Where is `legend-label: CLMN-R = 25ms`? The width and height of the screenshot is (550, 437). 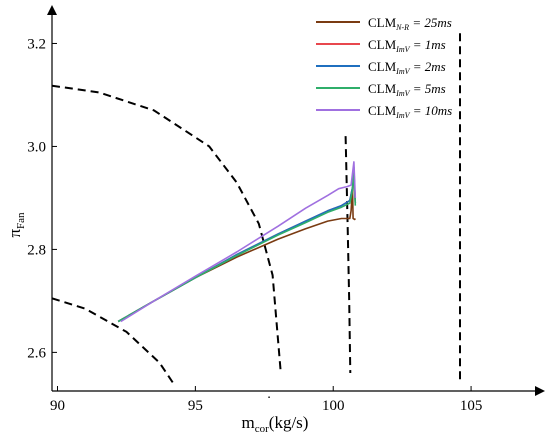 legend-label: CLMN-R = 25ms is located at coordinates (410, 23).